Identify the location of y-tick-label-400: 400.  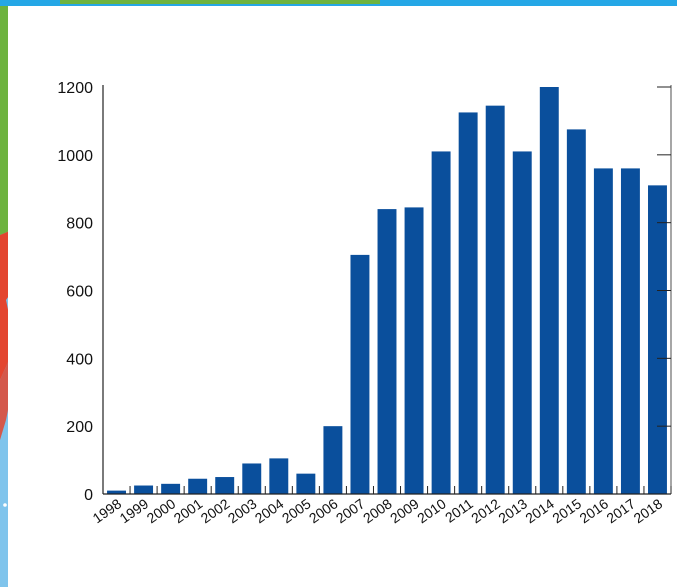
(79, 359).